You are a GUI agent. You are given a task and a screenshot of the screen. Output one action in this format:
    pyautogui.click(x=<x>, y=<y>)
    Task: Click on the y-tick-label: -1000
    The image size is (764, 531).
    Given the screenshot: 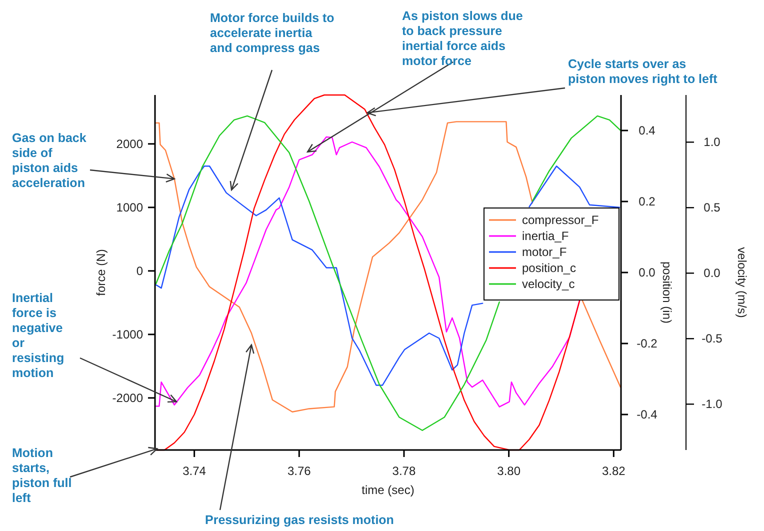 What is the action you would take?
    pyautogui.click(x=128, y=334)
    